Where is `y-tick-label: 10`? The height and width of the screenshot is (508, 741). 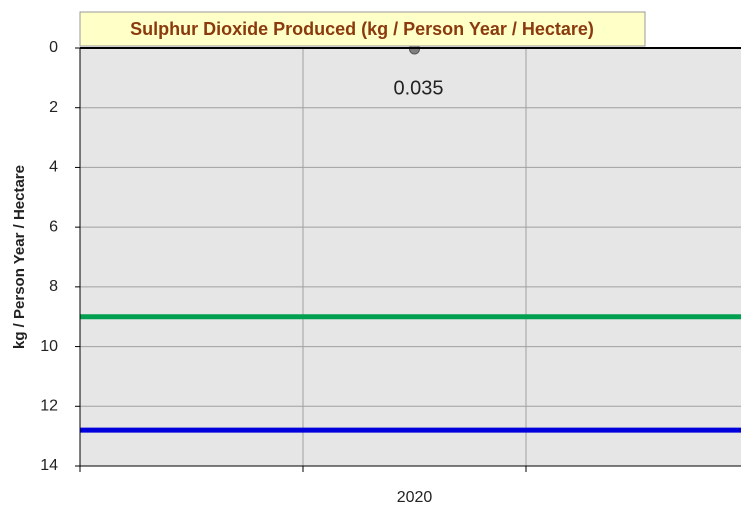 y-tick-label: 10 is located at coordinates (49, 346).